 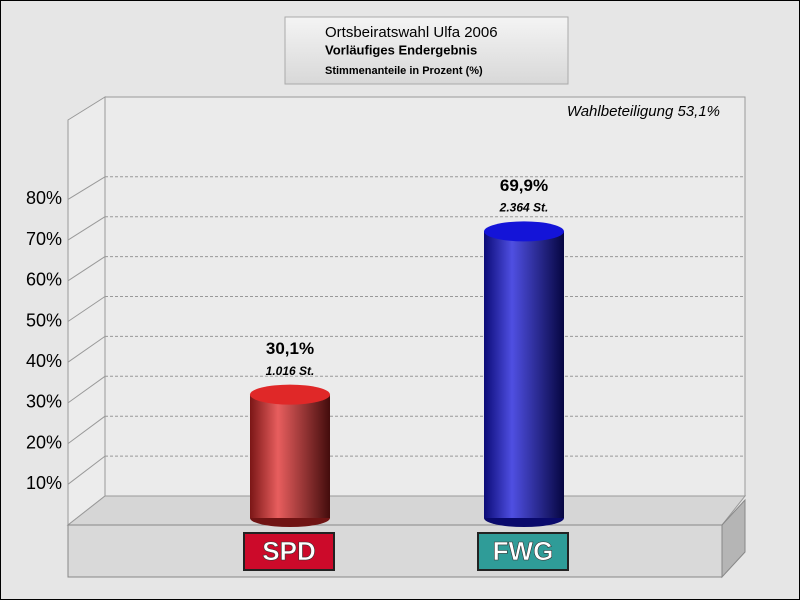 What do you see at coordinates (411, 32) in the screenshot?
I see `chart-title: Ortsbeiratswahl Ulfa 2006` at bounding box center [411, 32].